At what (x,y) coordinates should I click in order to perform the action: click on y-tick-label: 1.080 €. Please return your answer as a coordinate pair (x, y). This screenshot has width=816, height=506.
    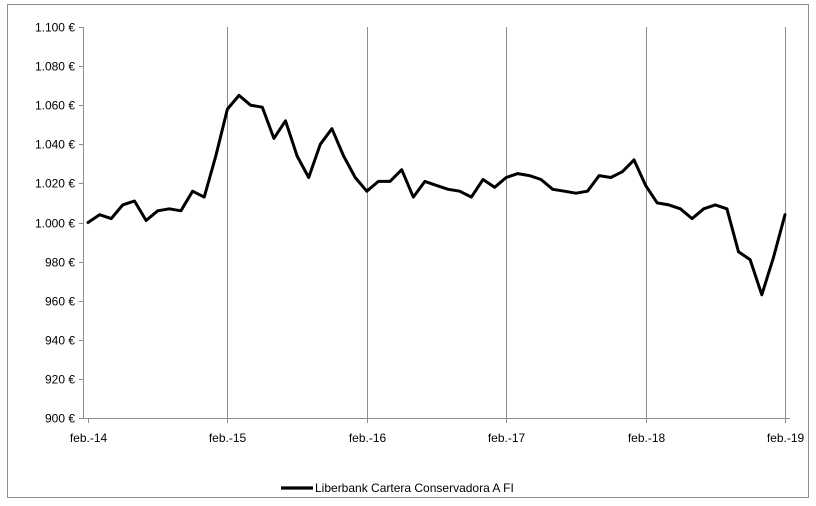
    Looking at the image, I should click on (55, 67).